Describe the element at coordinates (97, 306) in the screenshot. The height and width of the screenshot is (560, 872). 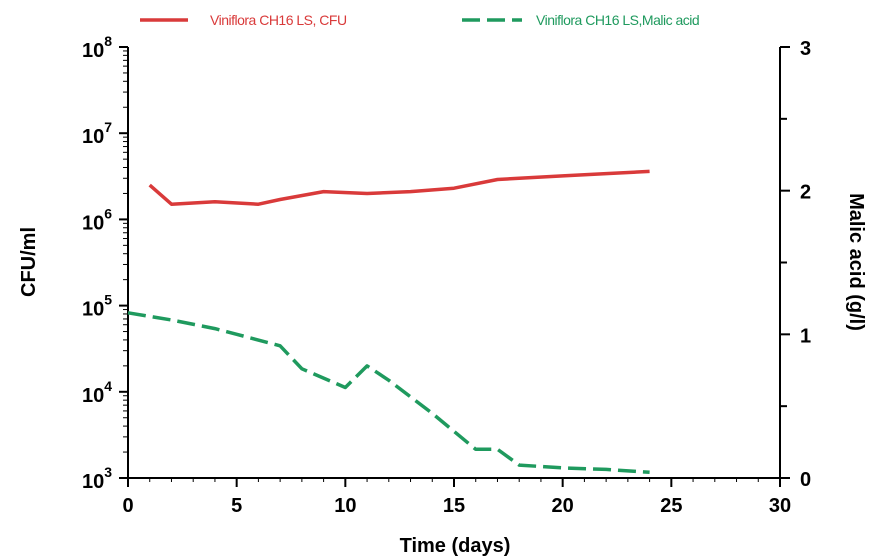
I see `y-left-tick-label: 10⁵` at that location.